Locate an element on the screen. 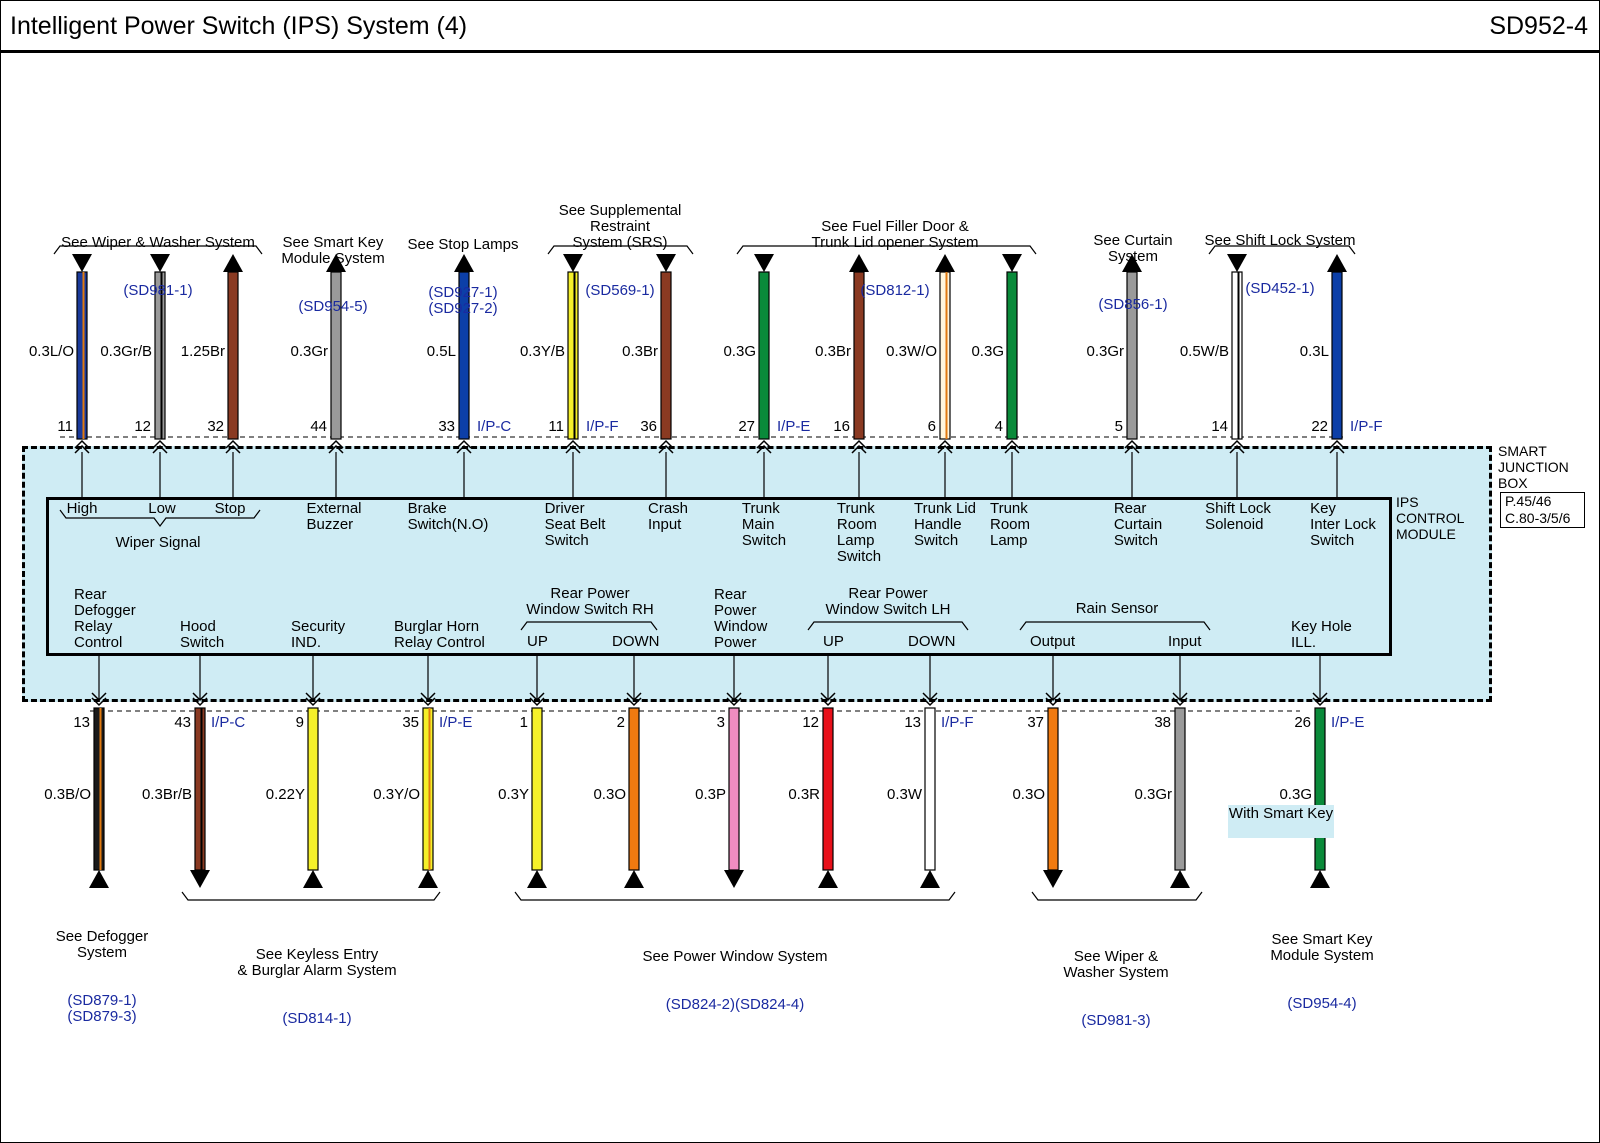 The height and width of the screenshot is (1143, 1600). group-text: See Supplemental Restraint System (SRS) is located at coordinates (620, 226).